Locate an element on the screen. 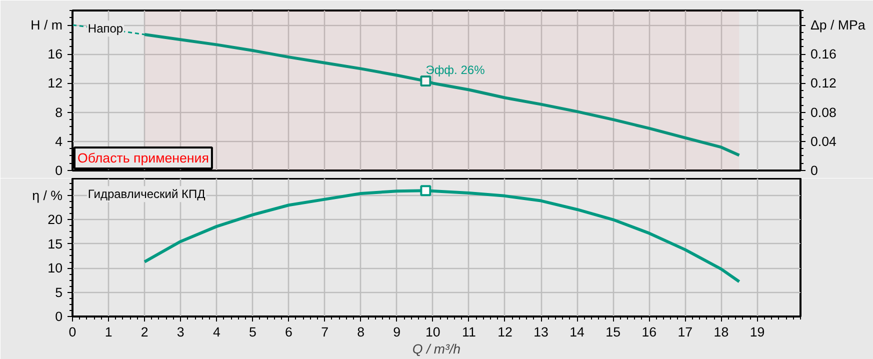  y-tick-label: 12 is located at coordinates (55, 83).